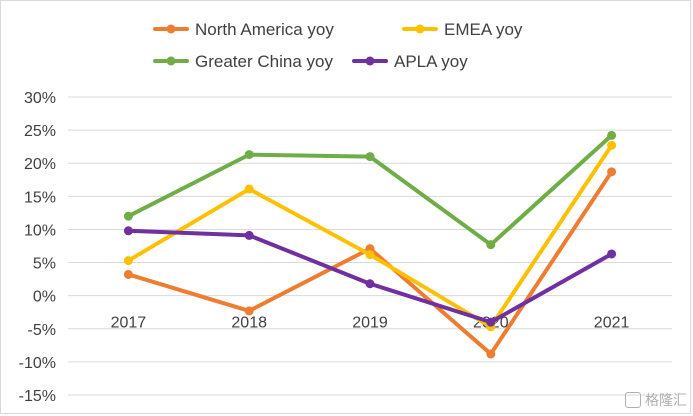  Describe the element at coordinates (129, 323) in the screenshot. I see `x-tick-label: 2017` at that location.